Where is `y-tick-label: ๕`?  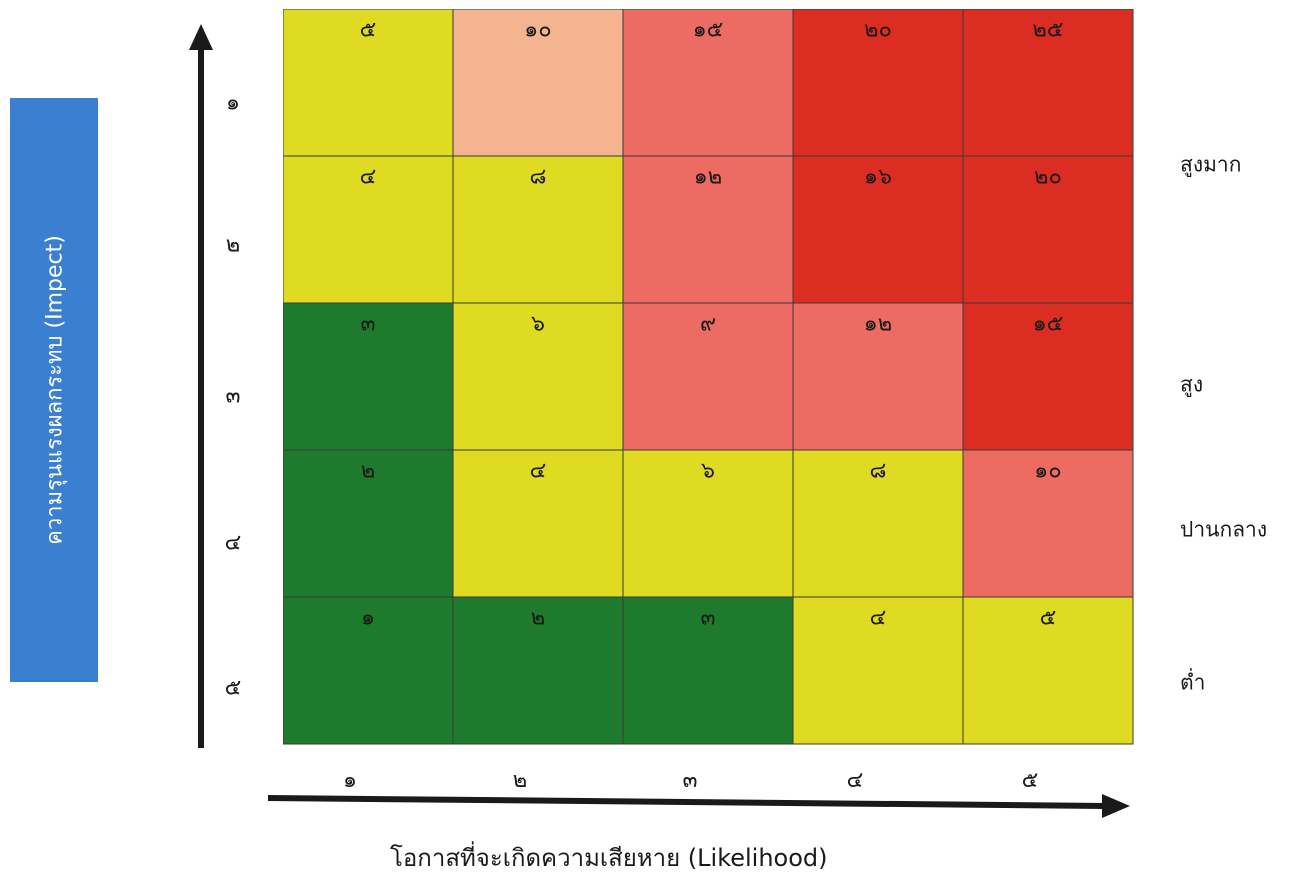 y-tick-label: ๕ is located at coordinates (233, 687).